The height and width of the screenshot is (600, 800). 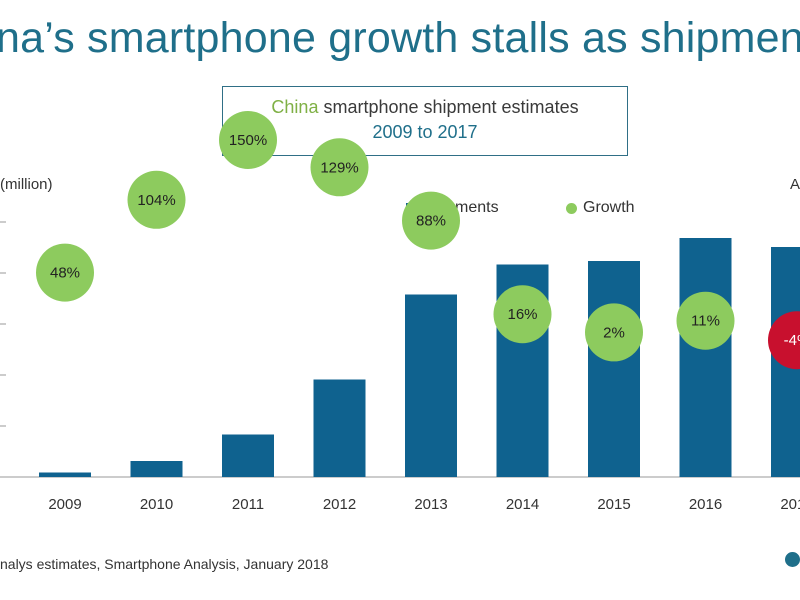 I want to click on growth-label-2015: 2%, so click(x=614, y=332).